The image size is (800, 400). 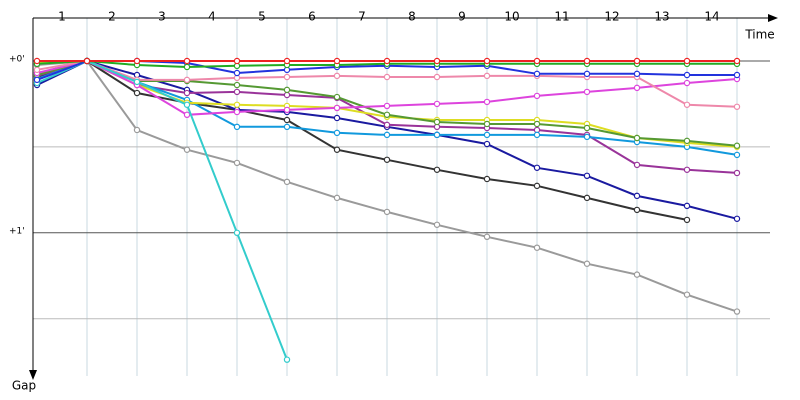 I want to click on x-tick-label: 8, so click(x=412, y=17).